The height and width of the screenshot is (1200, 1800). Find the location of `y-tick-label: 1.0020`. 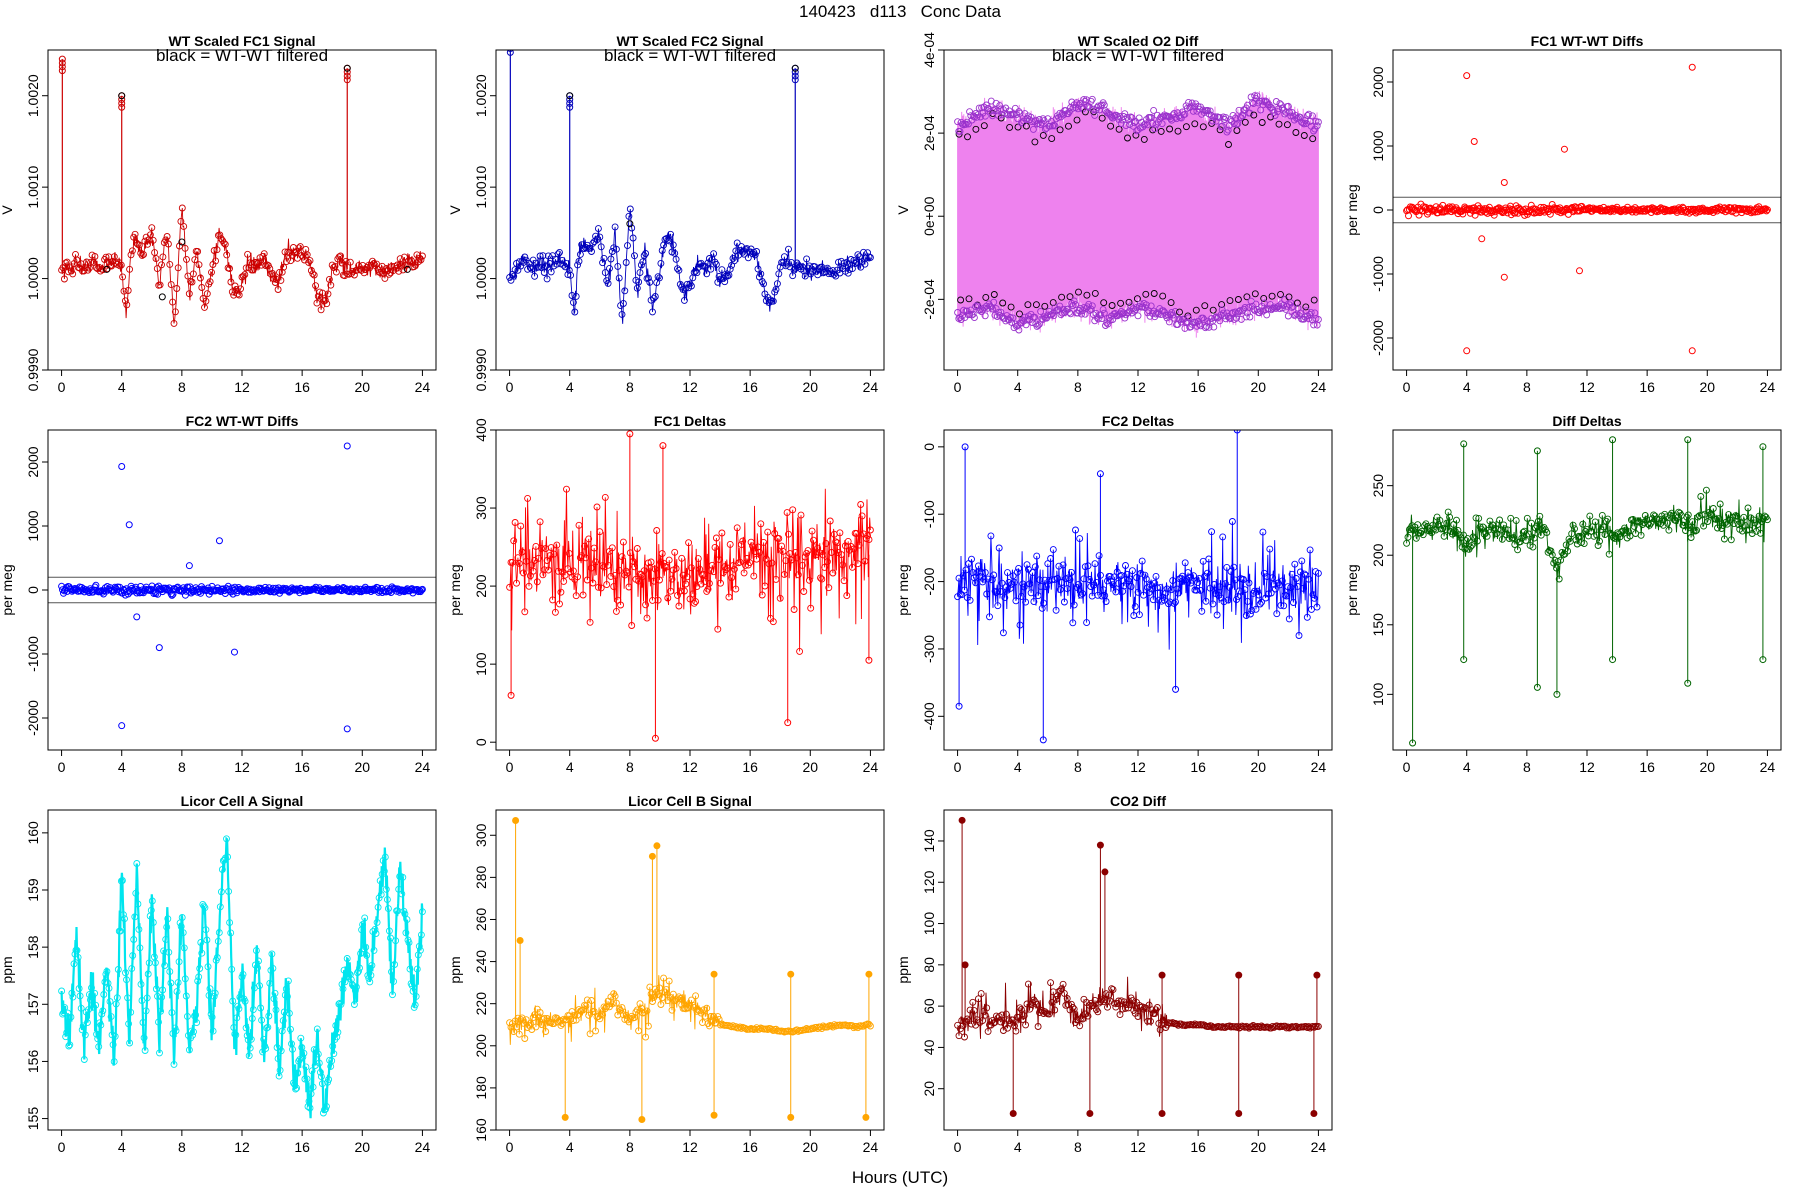

y-tick-label: 1.0020 is located at coordinates (481, 95).